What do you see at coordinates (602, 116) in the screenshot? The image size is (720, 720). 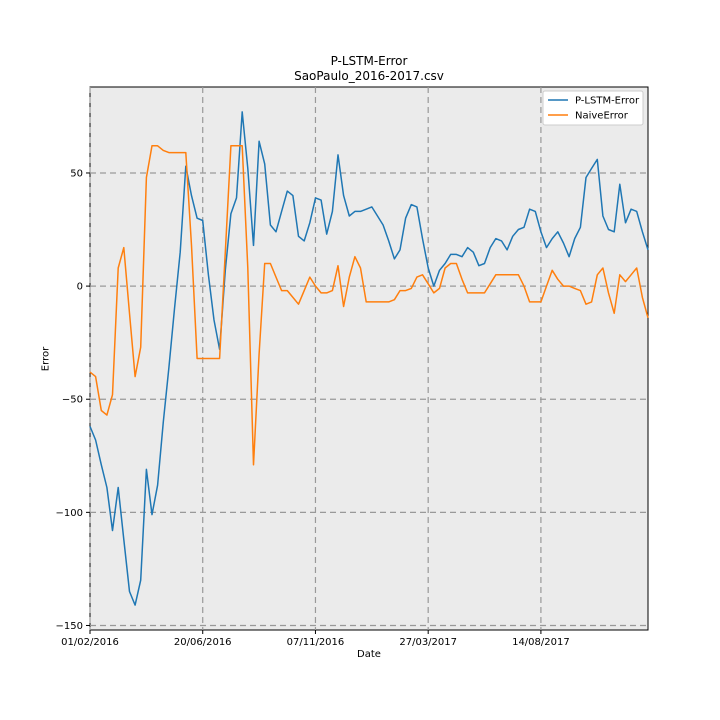 I see `legend-label: NaiveError` at bounding box center [602, 116].